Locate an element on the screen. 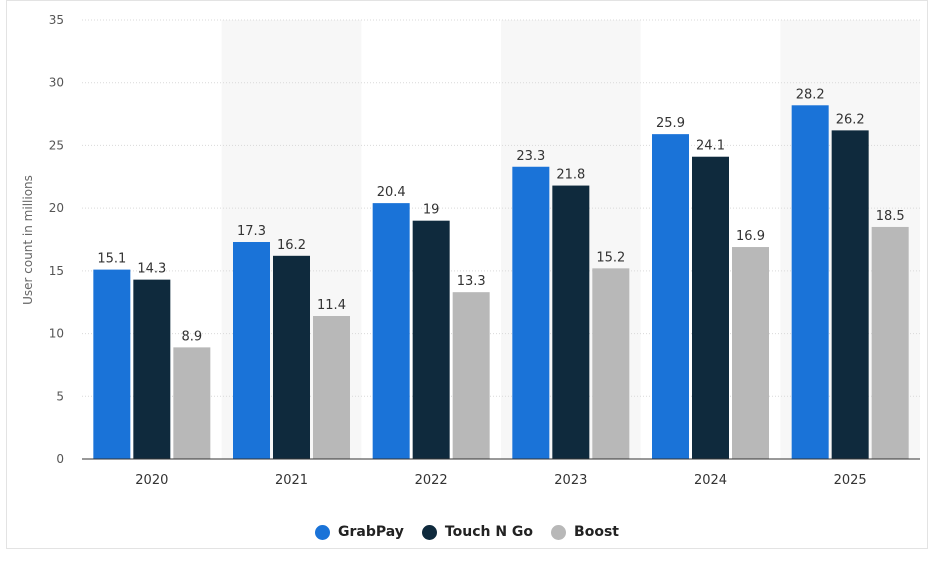 The image size is (934, 576). x-tick-2024: 2024 is located at coordinates (710, 480).